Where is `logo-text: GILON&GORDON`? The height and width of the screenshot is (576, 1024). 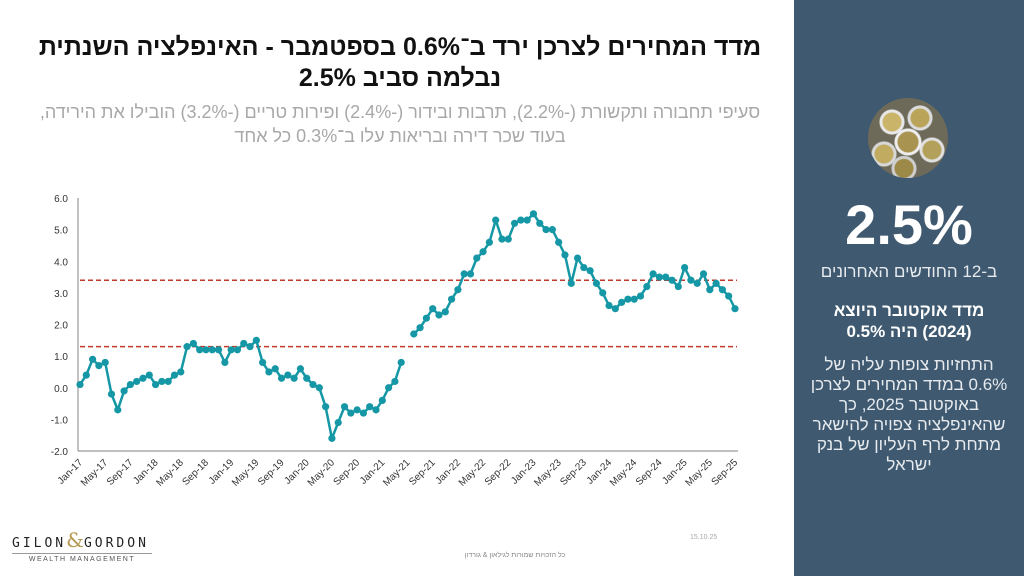
logo-text: GILON&GORDON is located at coordinates (80, 540).